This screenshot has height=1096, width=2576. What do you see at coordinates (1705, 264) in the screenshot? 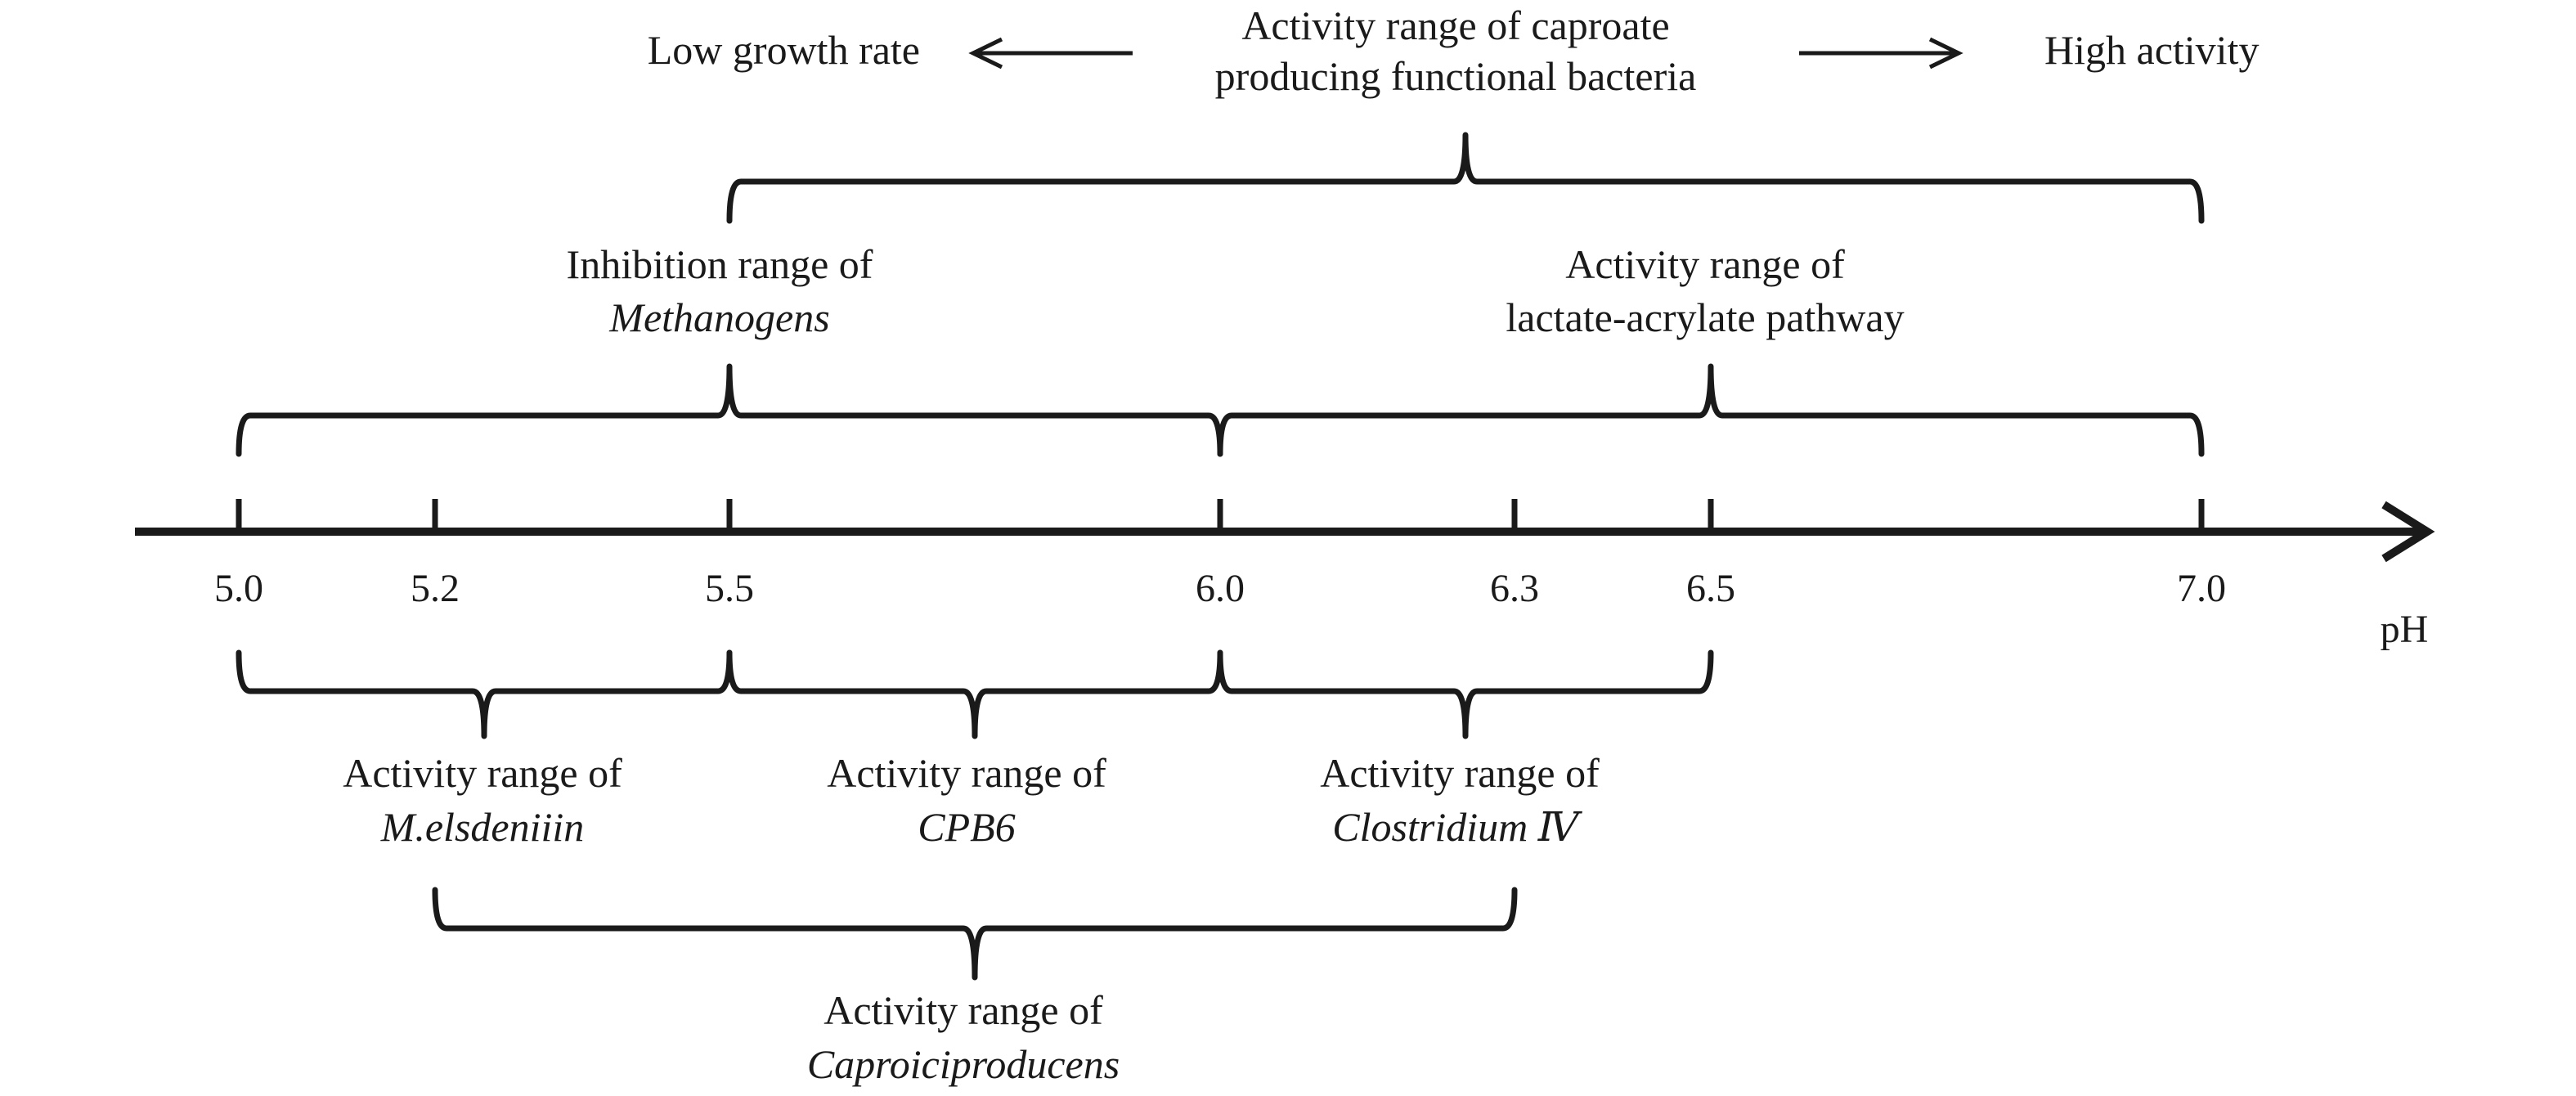
I see `lactate-acrylate-label-line1: Activity range of` at bounding box center [1705, 264].